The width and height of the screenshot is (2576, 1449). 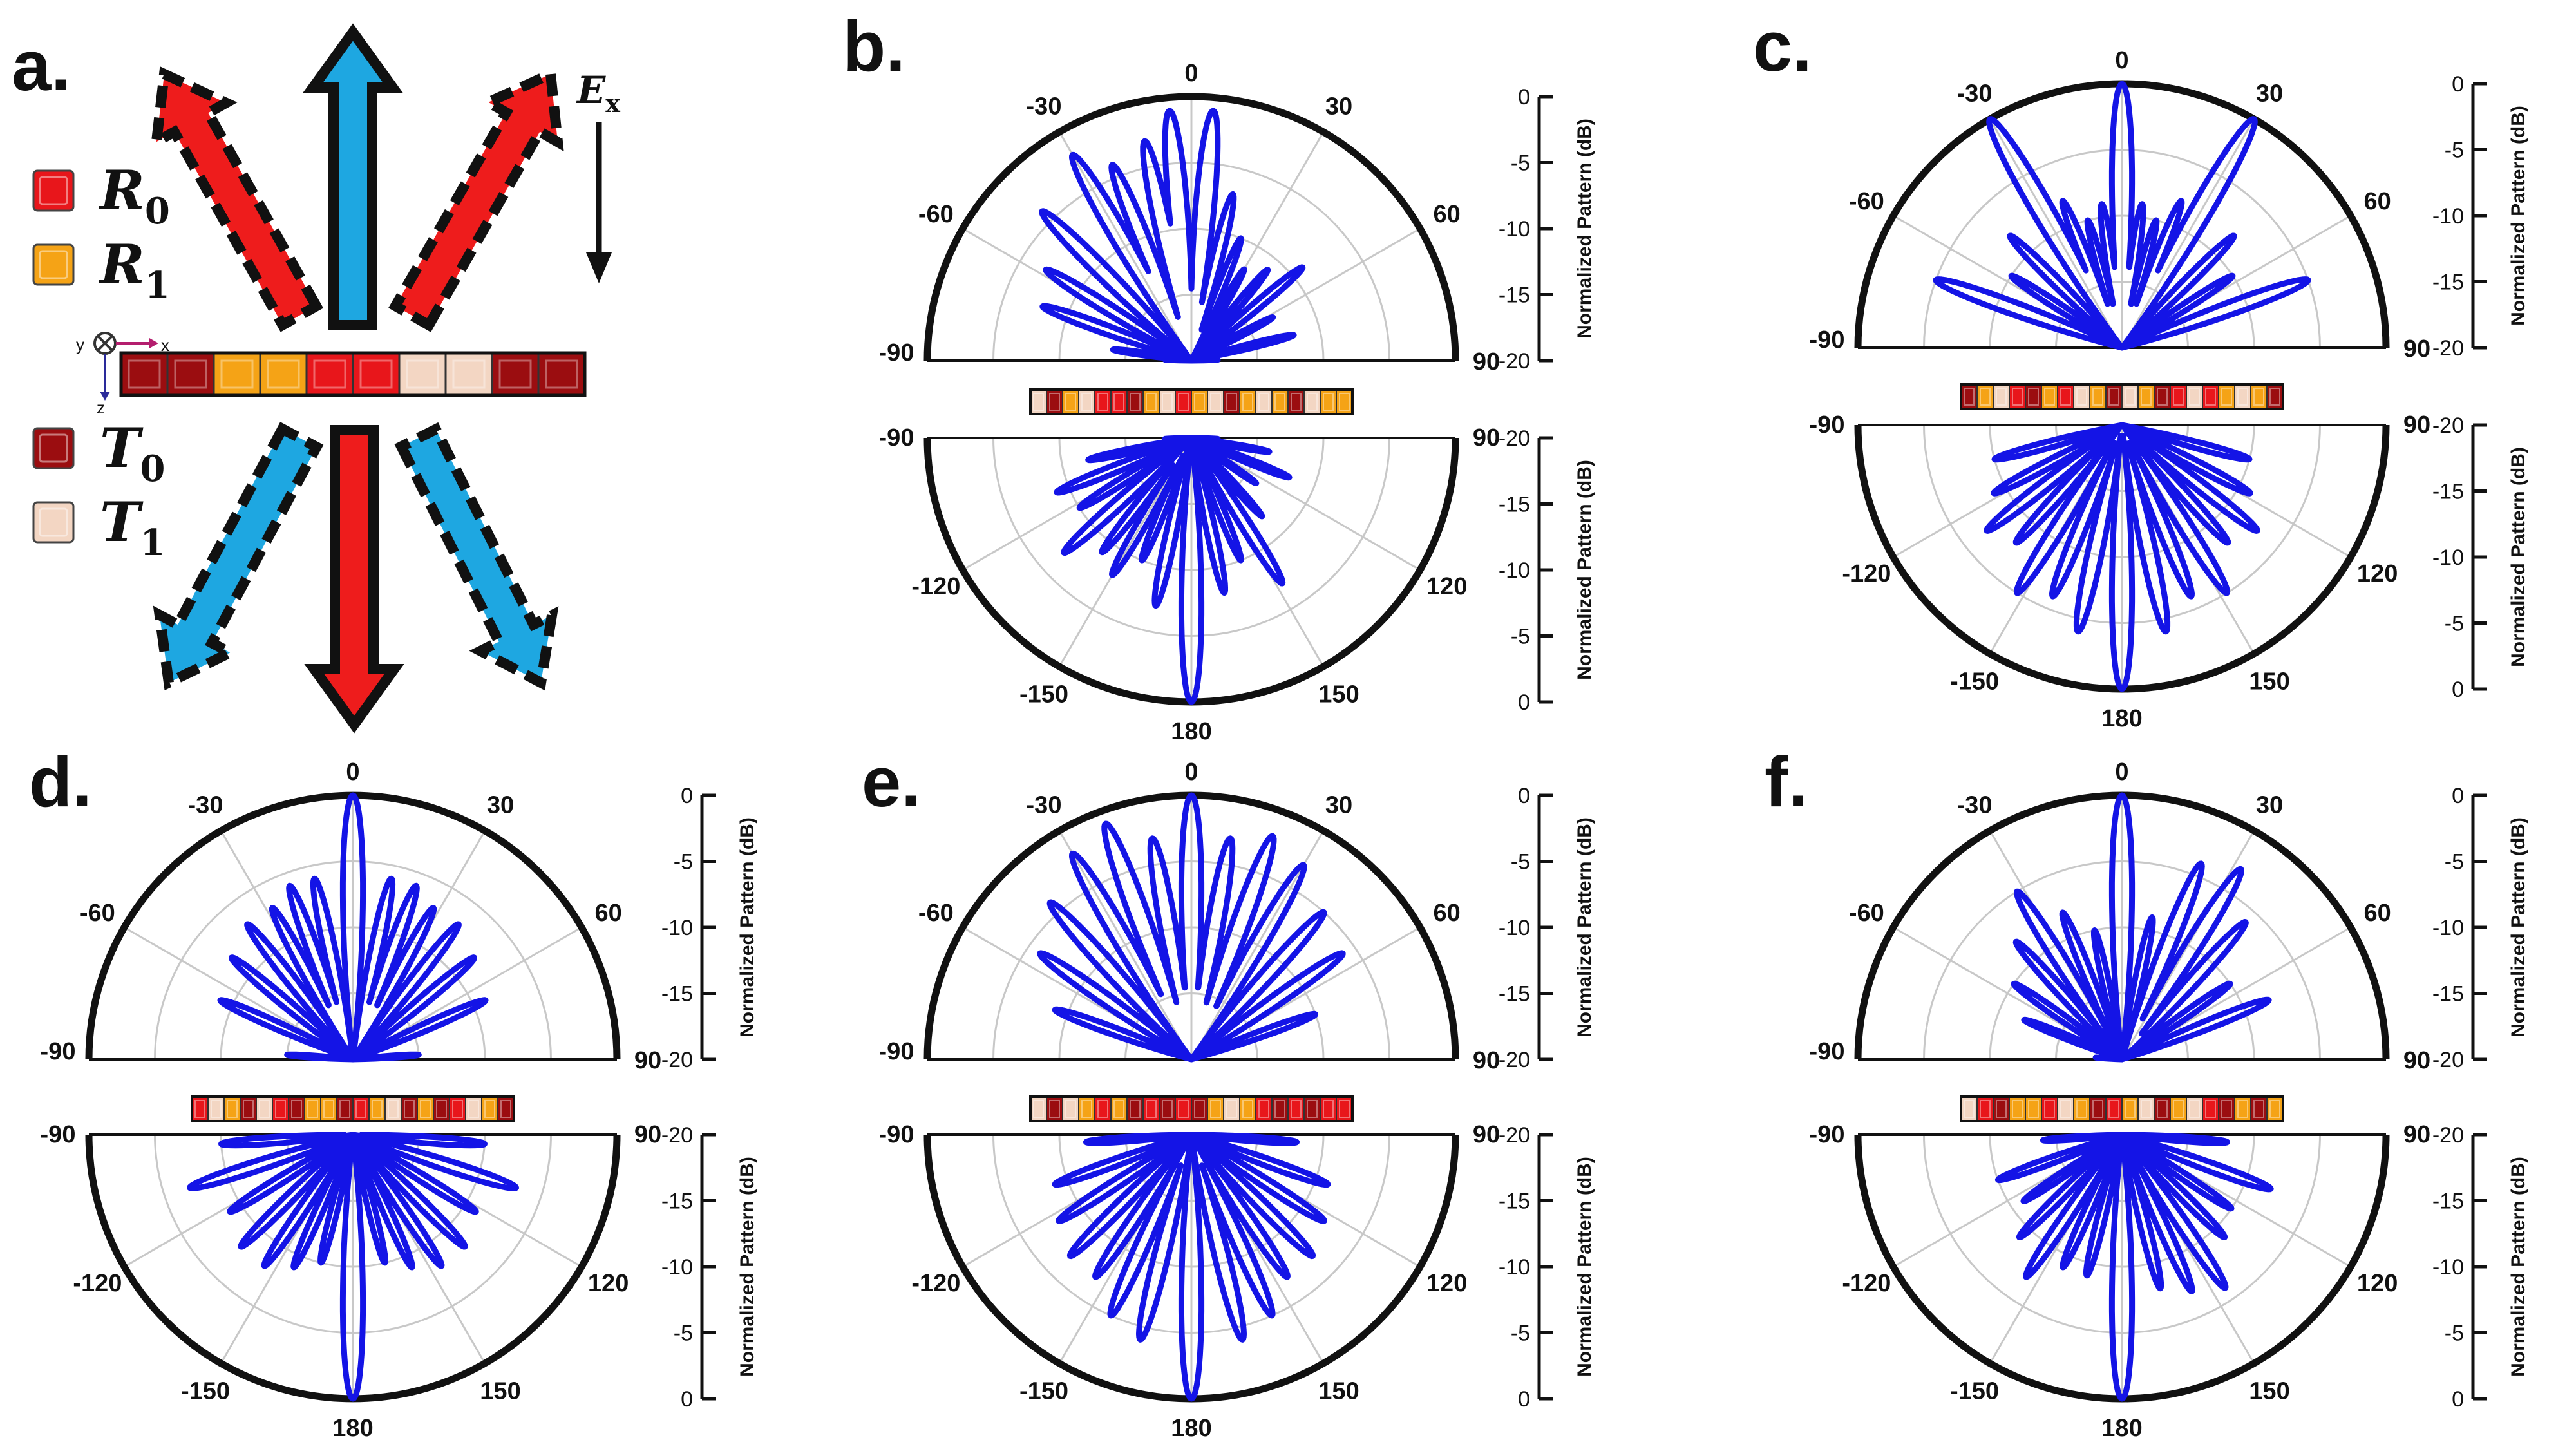 What do you see at coordinates (135, 269) in the screenshot?
I see `legend-label-R1: R1` at bounding box center [135, 269].